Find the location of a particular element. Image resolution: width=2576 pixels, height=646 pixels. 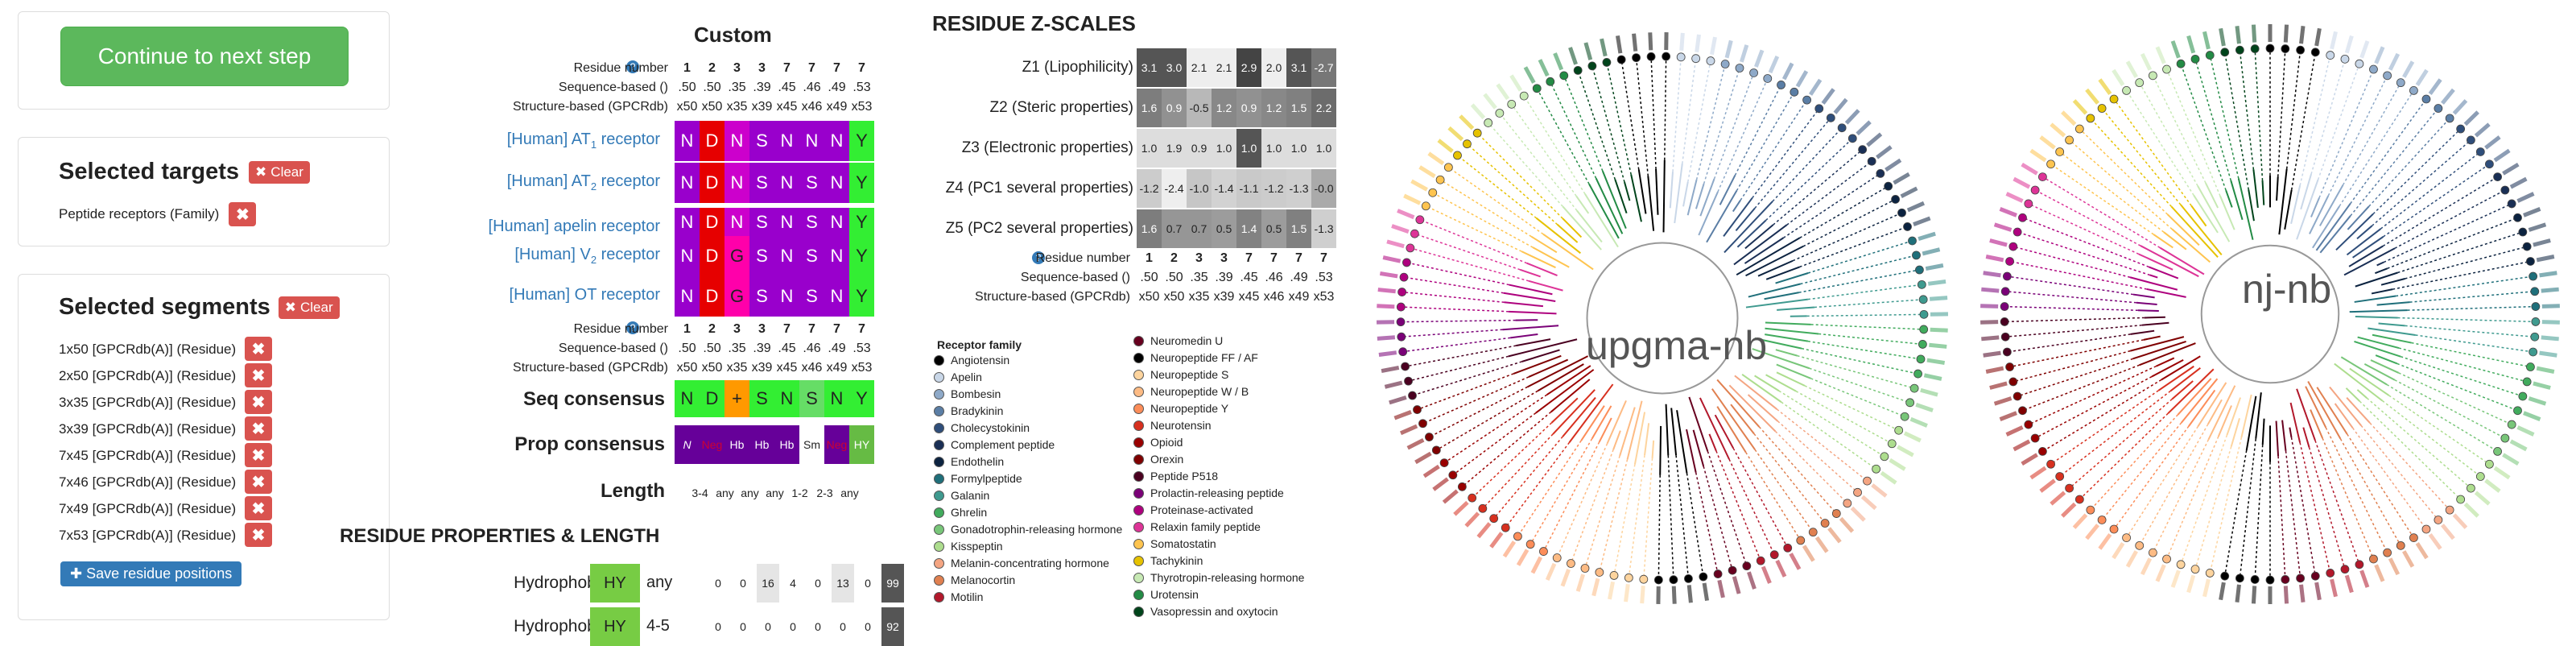

position-seq: .53 is located at coordinates (861, 88).